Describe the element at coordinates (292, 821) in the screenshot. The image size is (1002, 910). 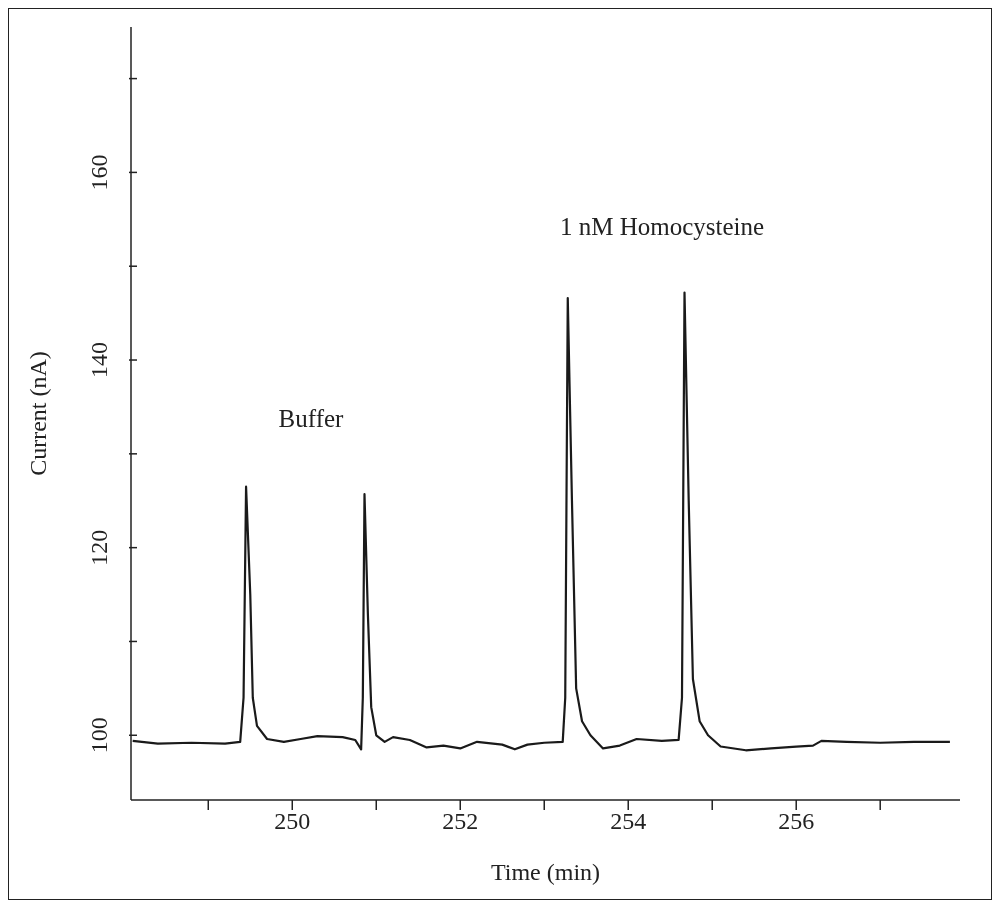
I see `x-tick-label: 250` at that location.